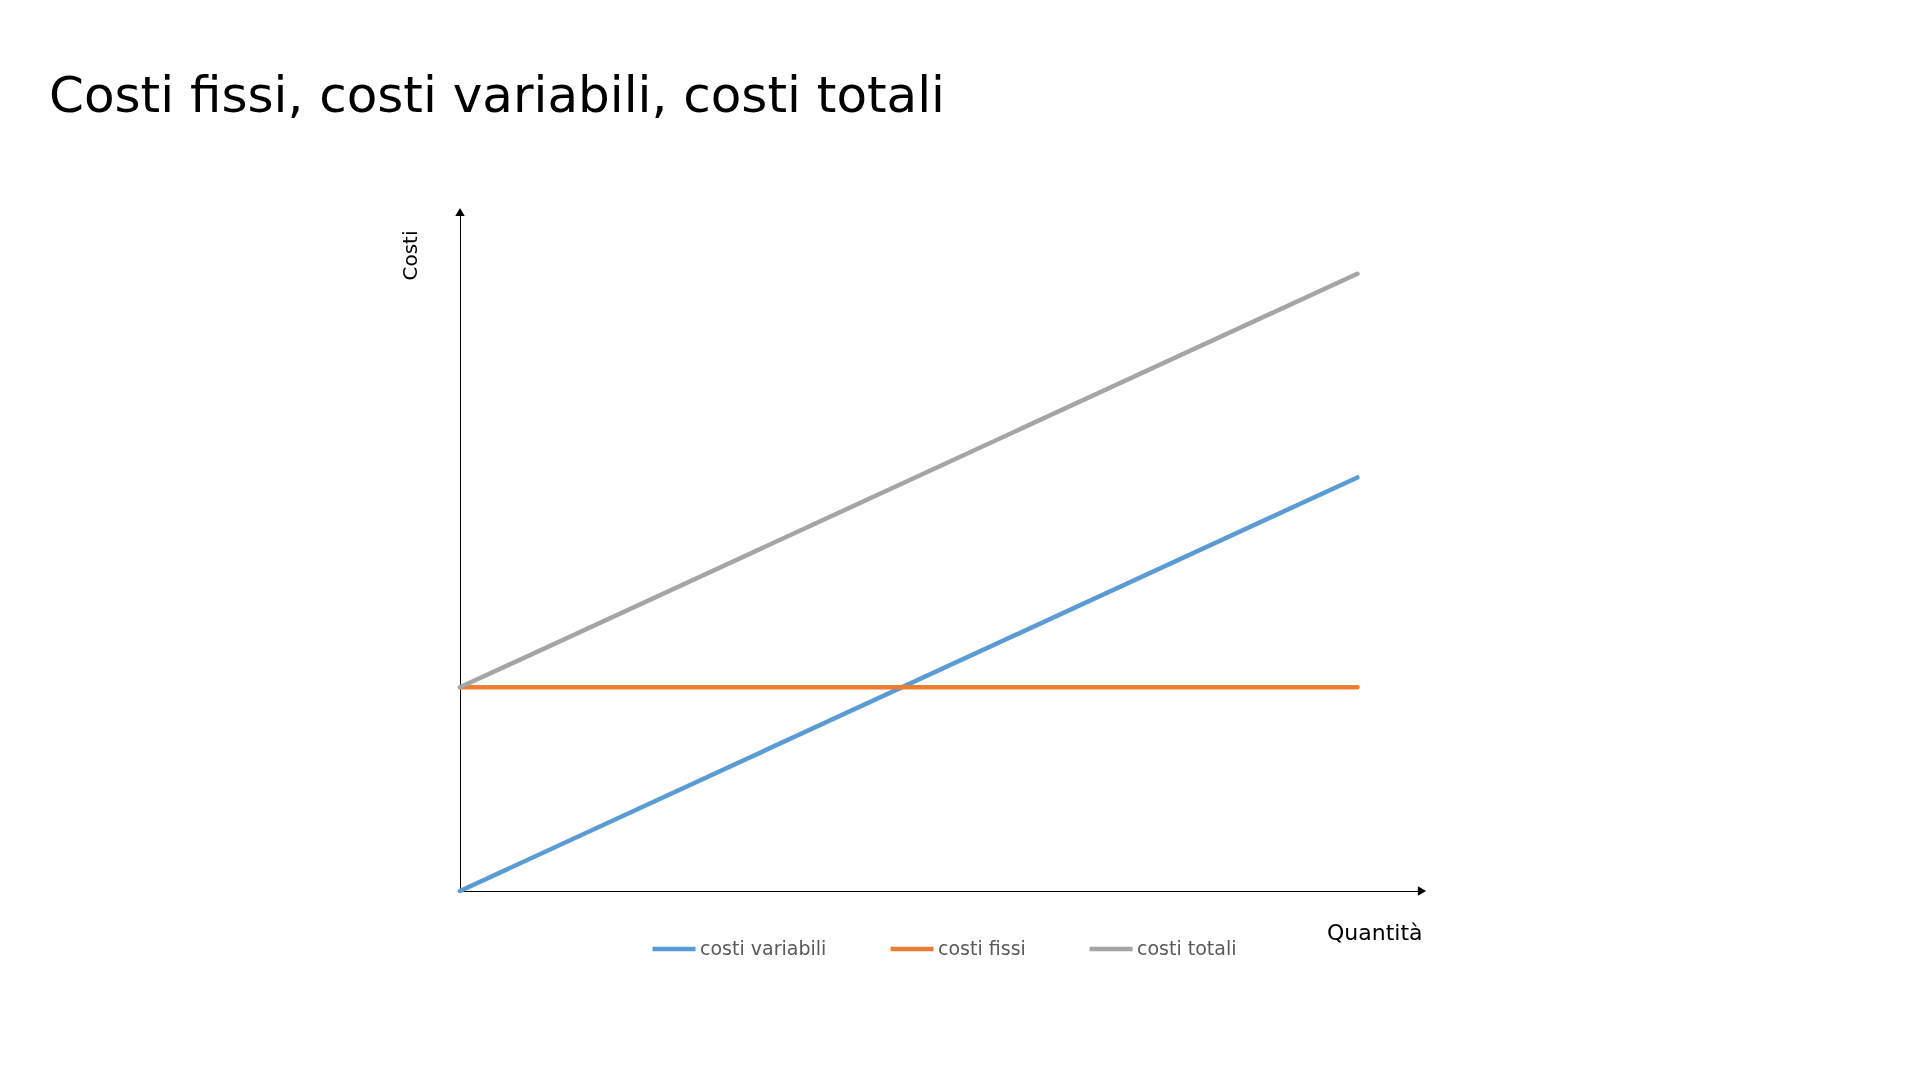  What do you see at coordinates (1187, 948) in the screenshot?
I see `legend-label: costi totali` at bounding box center [1187, 948].